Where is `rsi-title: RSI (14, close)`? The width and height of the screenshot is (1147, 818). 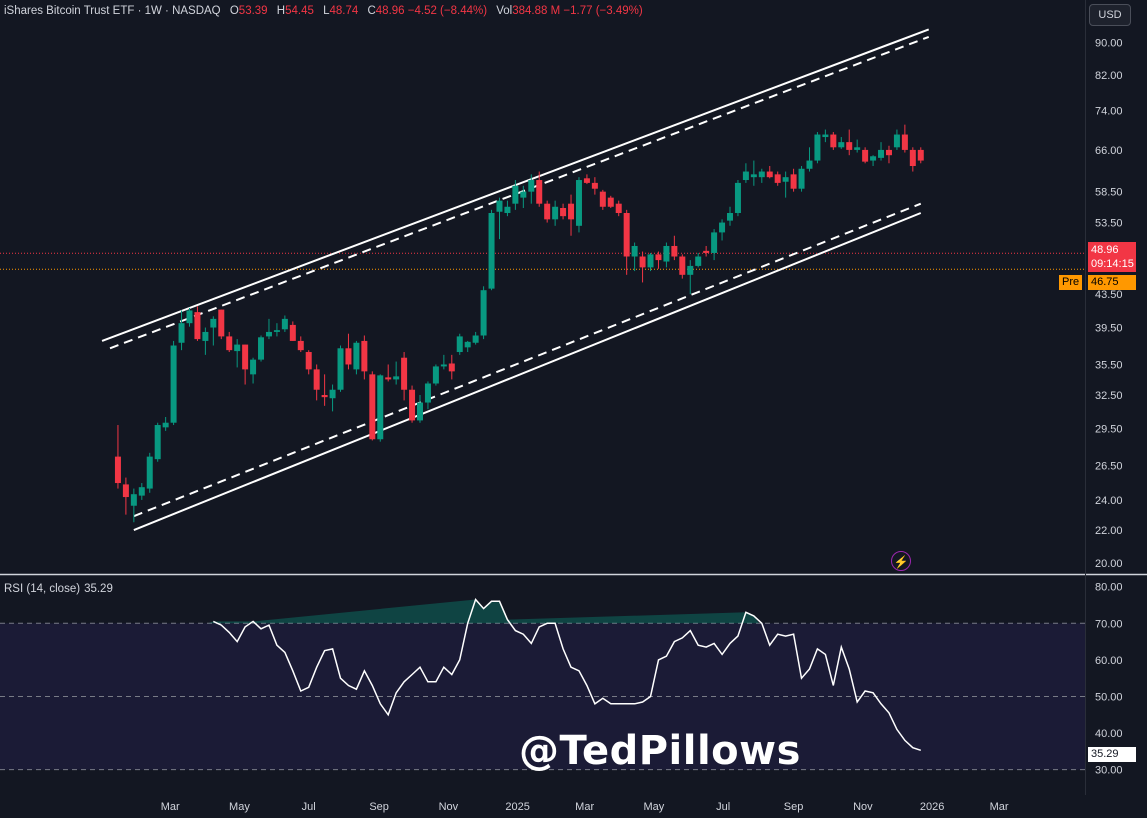 rsi-title: RSI (14, close) is located at coordinates (42, 589).